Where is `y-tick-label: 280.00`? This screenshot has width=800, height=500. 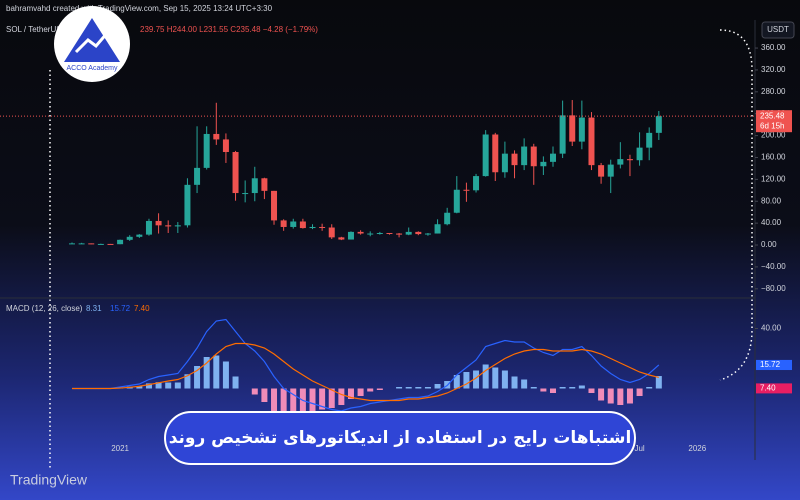 y-tick-label: 280.00 is located at coordinates (773, 91).